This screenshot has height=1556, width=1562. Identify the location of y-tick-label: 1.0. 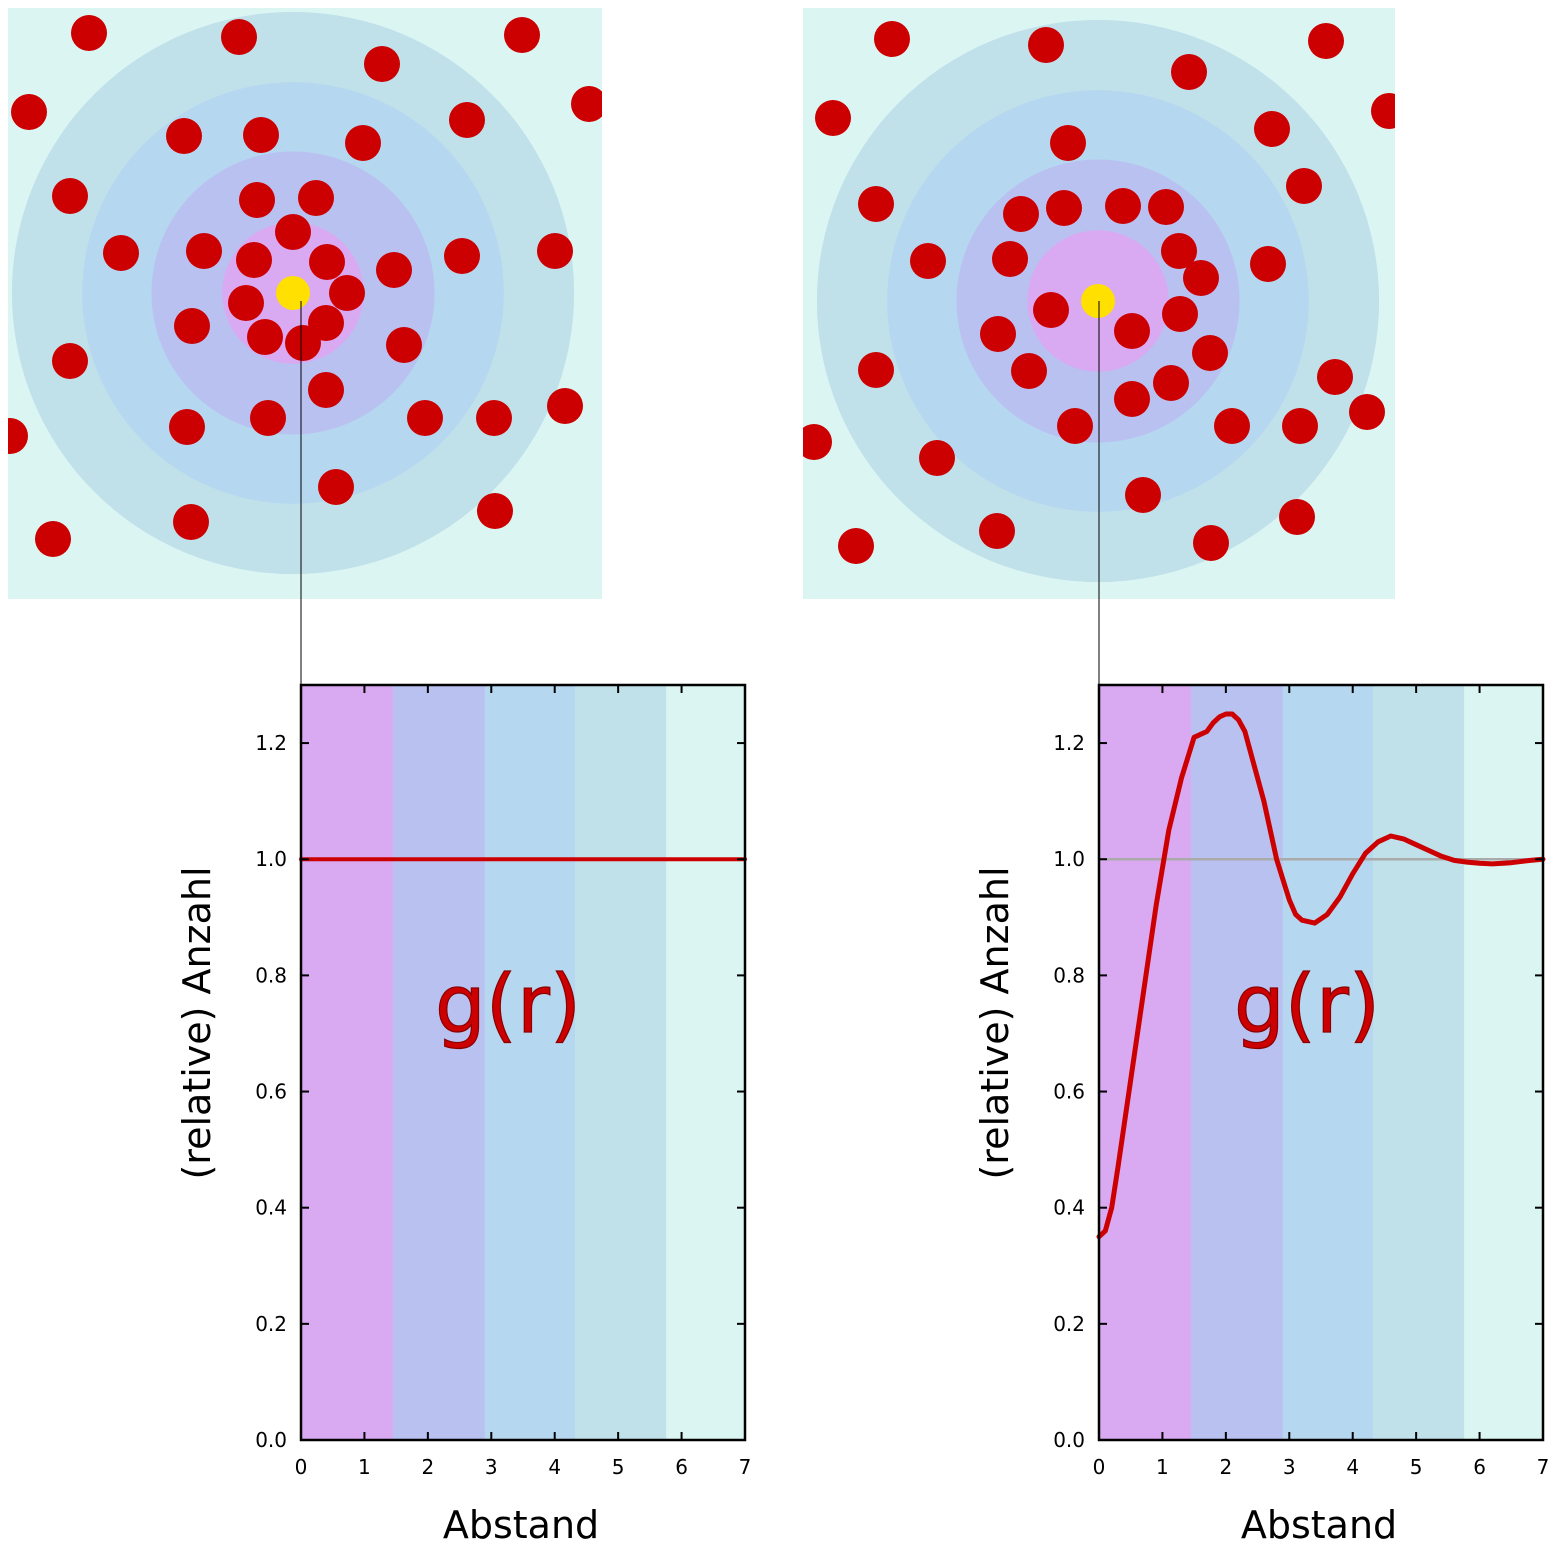
(271, 859).